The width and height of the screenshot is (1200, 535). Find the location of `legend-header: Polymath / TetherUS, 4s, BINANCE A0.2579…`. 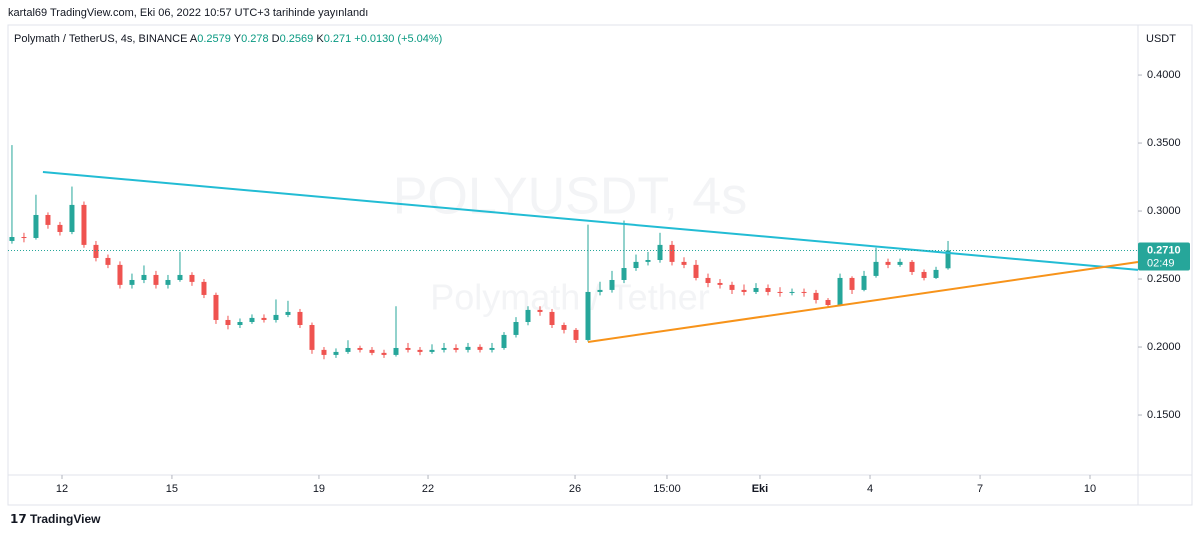

legend-header: Polymath / TetherUS, 4s, BINANCE A0.2579… is located at coordinates (228, 39).